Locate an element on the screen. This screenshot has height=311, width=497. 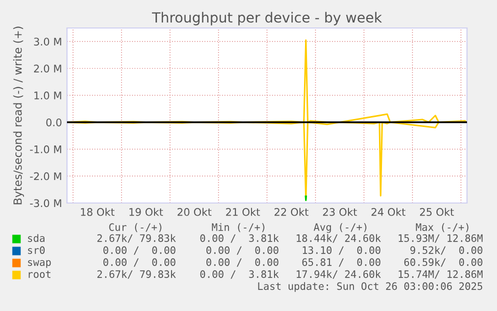
legend-label: swap is located at coordinates (39, 264).